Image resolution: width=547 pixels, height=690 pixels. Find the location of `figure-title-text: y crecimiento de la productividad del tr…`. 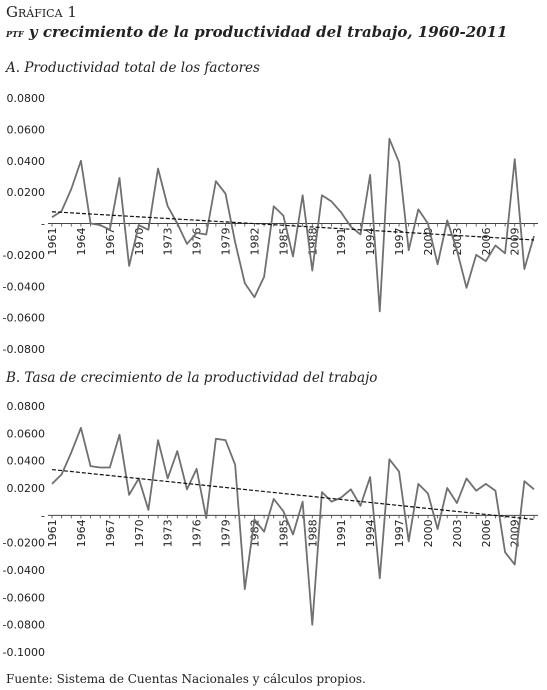

figure-title-text: y crecimiento de la productividad del tr… is located at coordinates (265, 32).